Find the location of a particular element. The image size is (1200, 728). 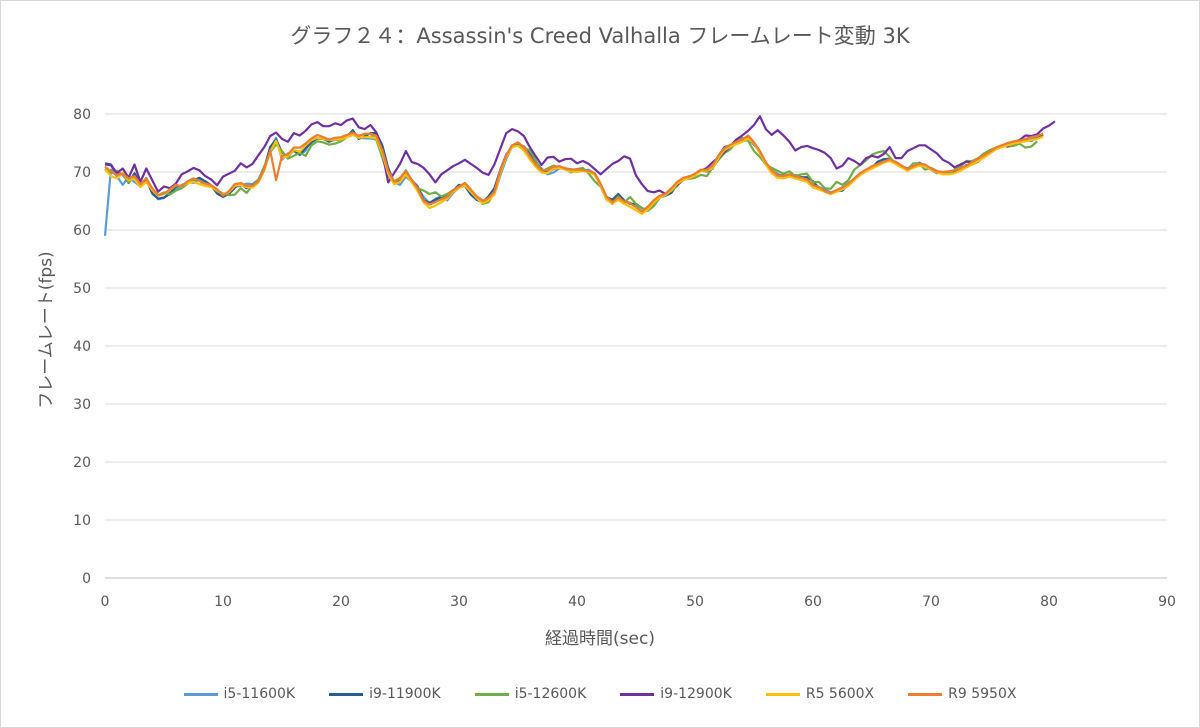

legend-label: i5-11600K is located at coordinates (259, 694).